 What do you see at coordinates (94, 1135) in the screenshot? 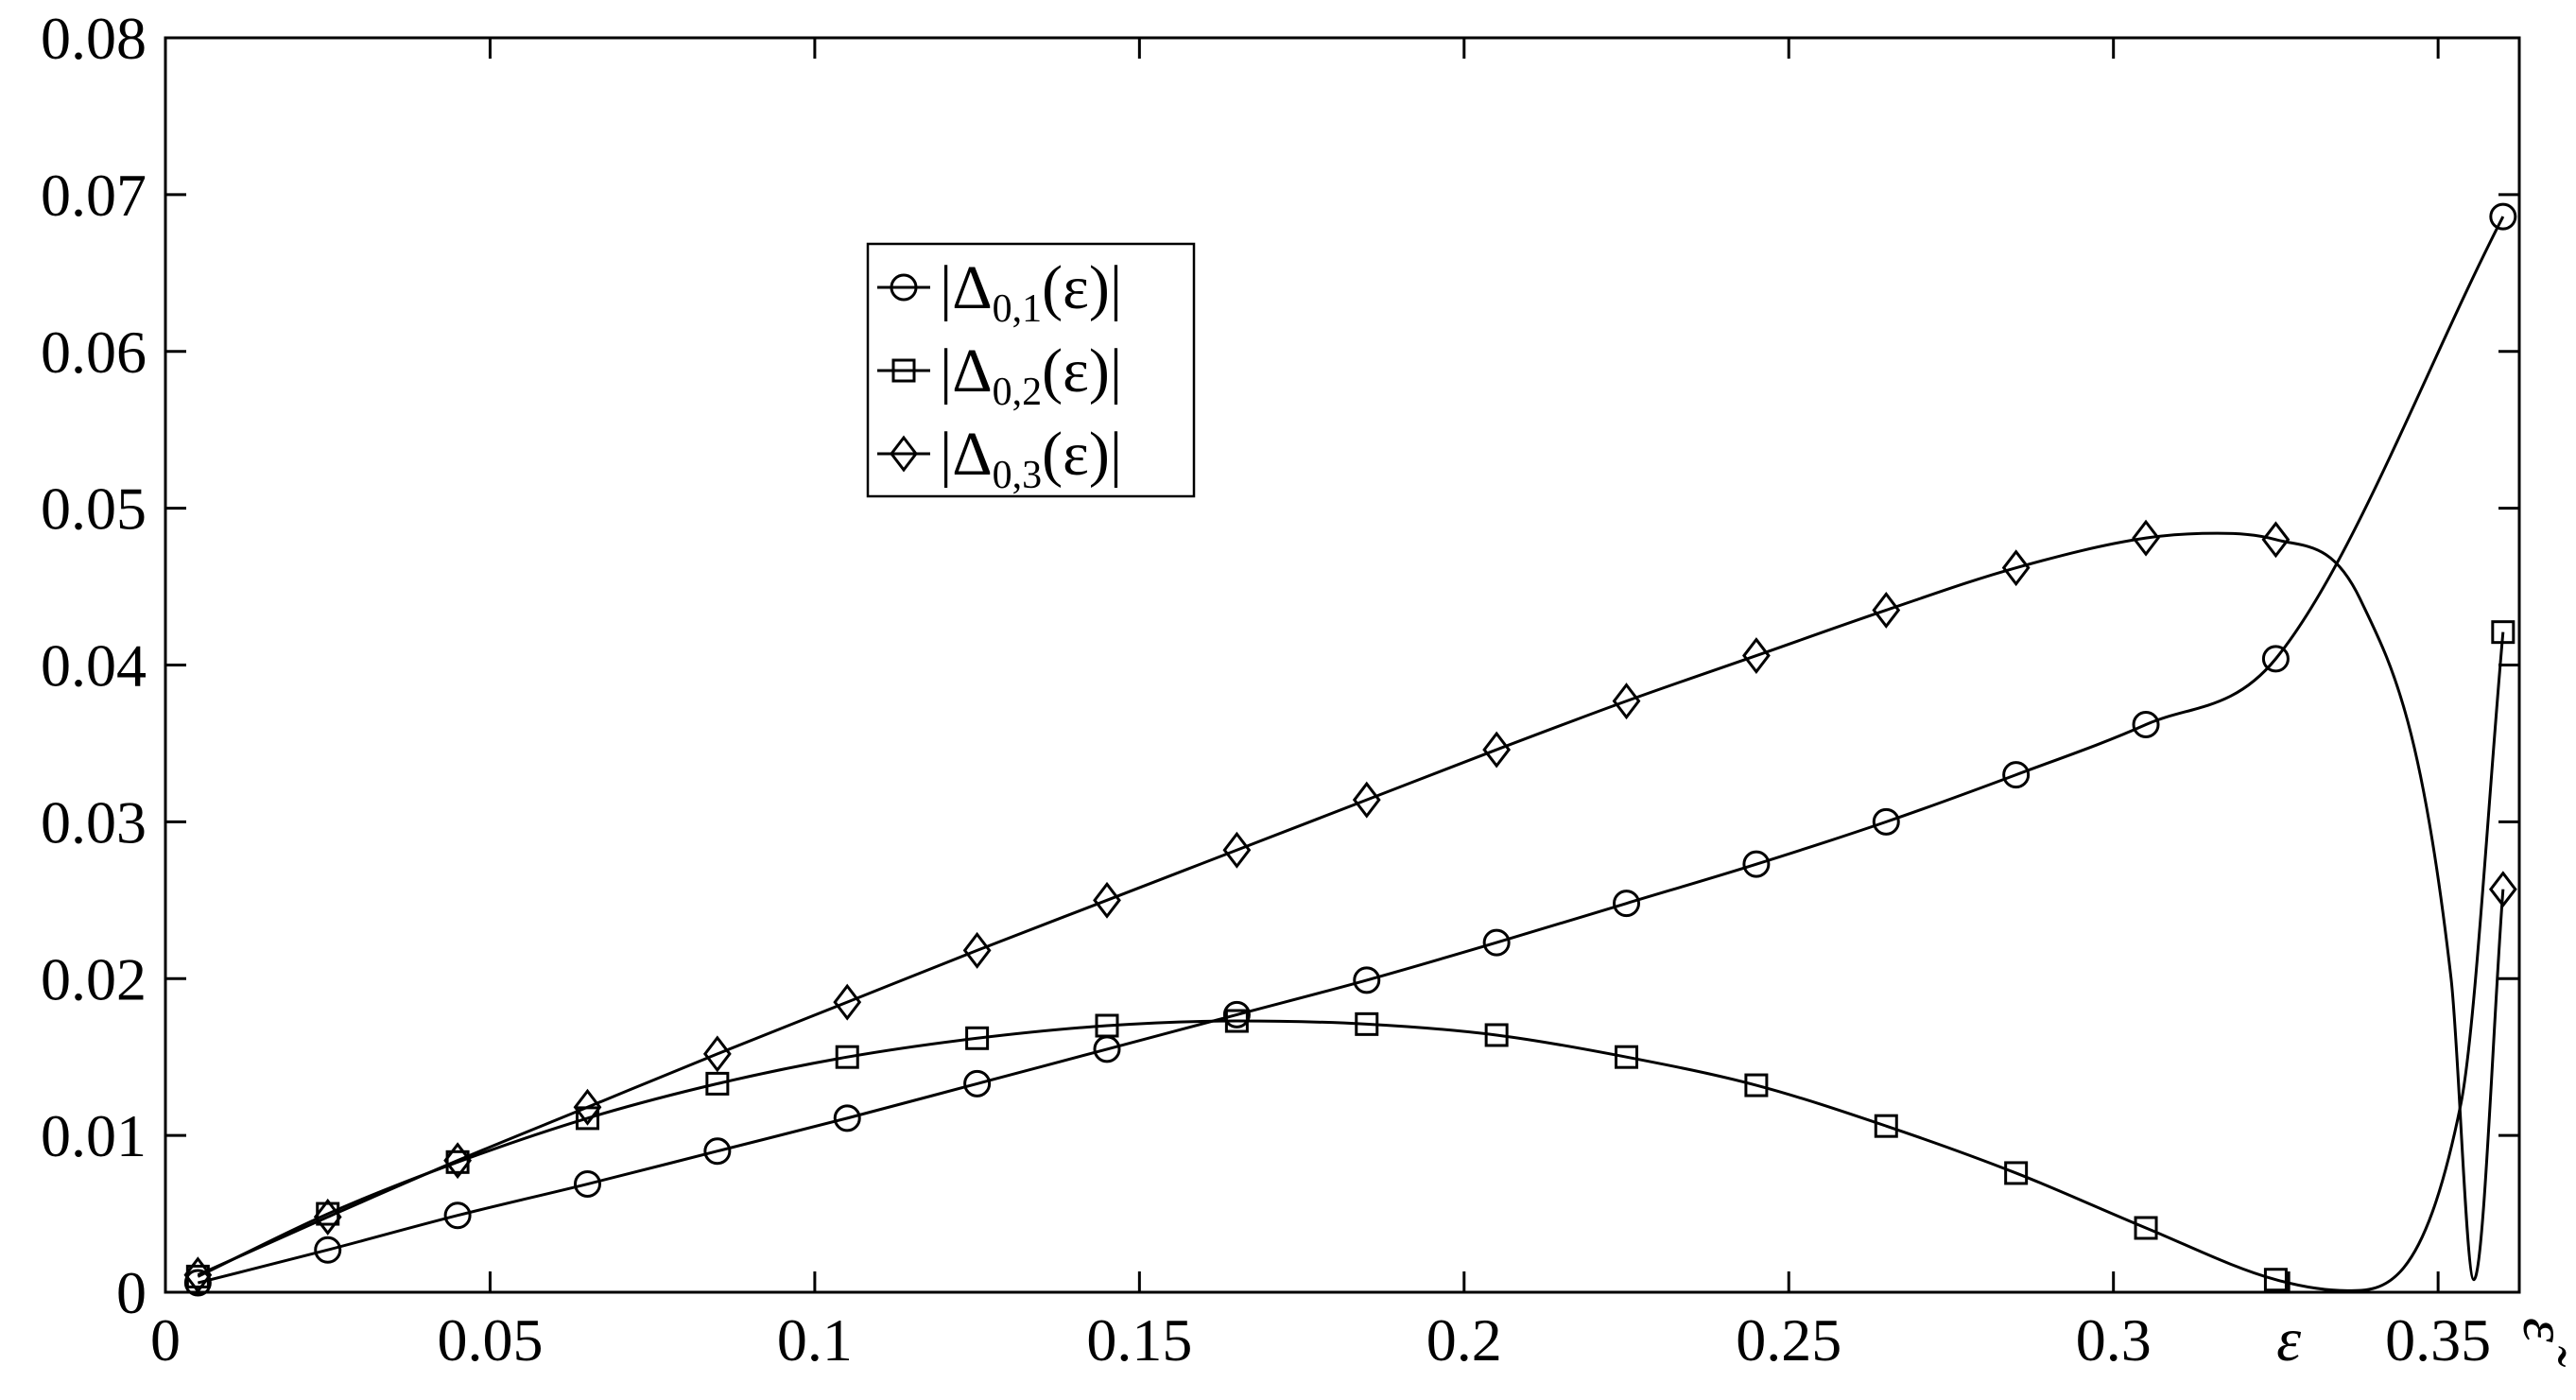
I see `y-tick-label: 0.01` at bounding box center [94, 1135].